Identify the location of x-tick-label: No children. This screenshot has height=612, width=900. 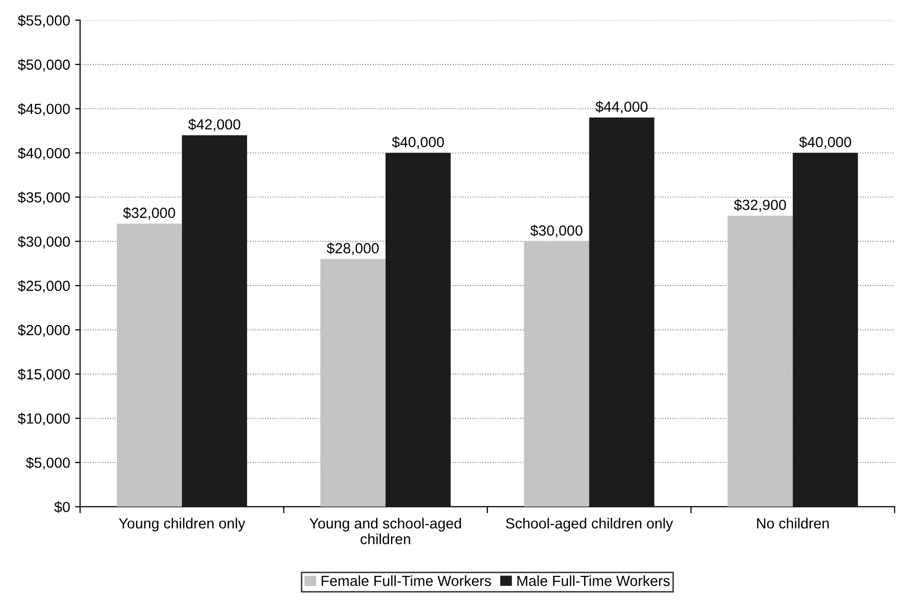
(793, 523).